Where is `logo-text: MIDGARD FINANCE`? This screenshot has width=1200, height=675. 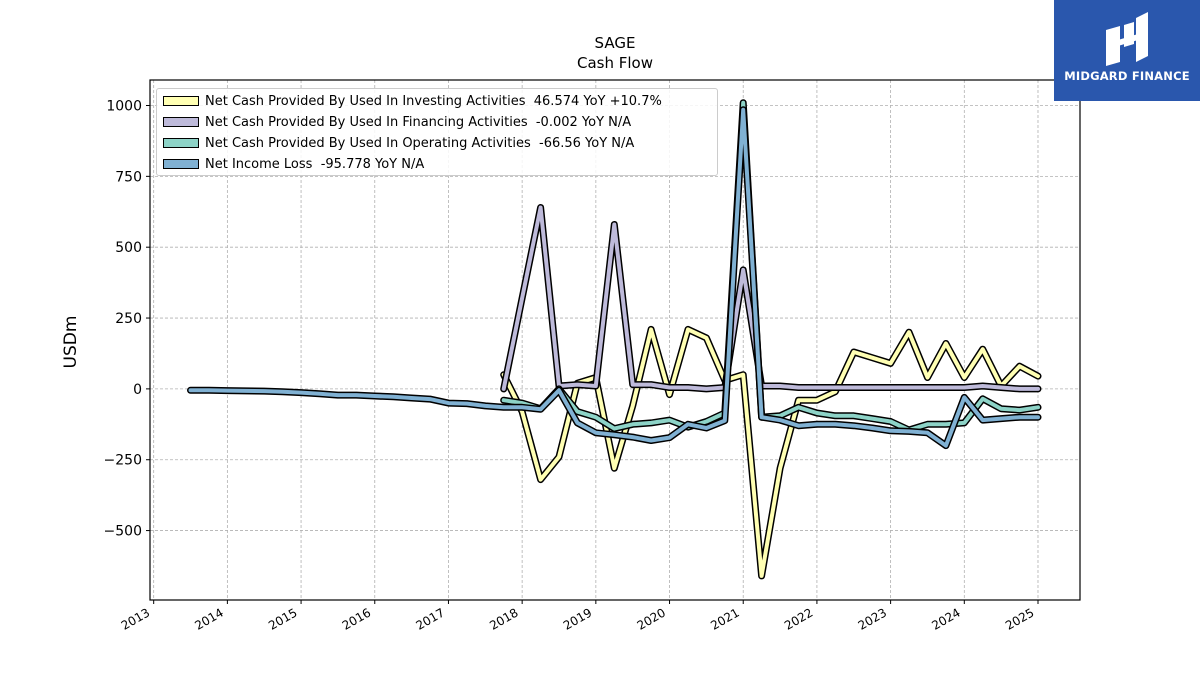
logo-text: MIDGARD FINANCE is located at coordinates (1127, 76).